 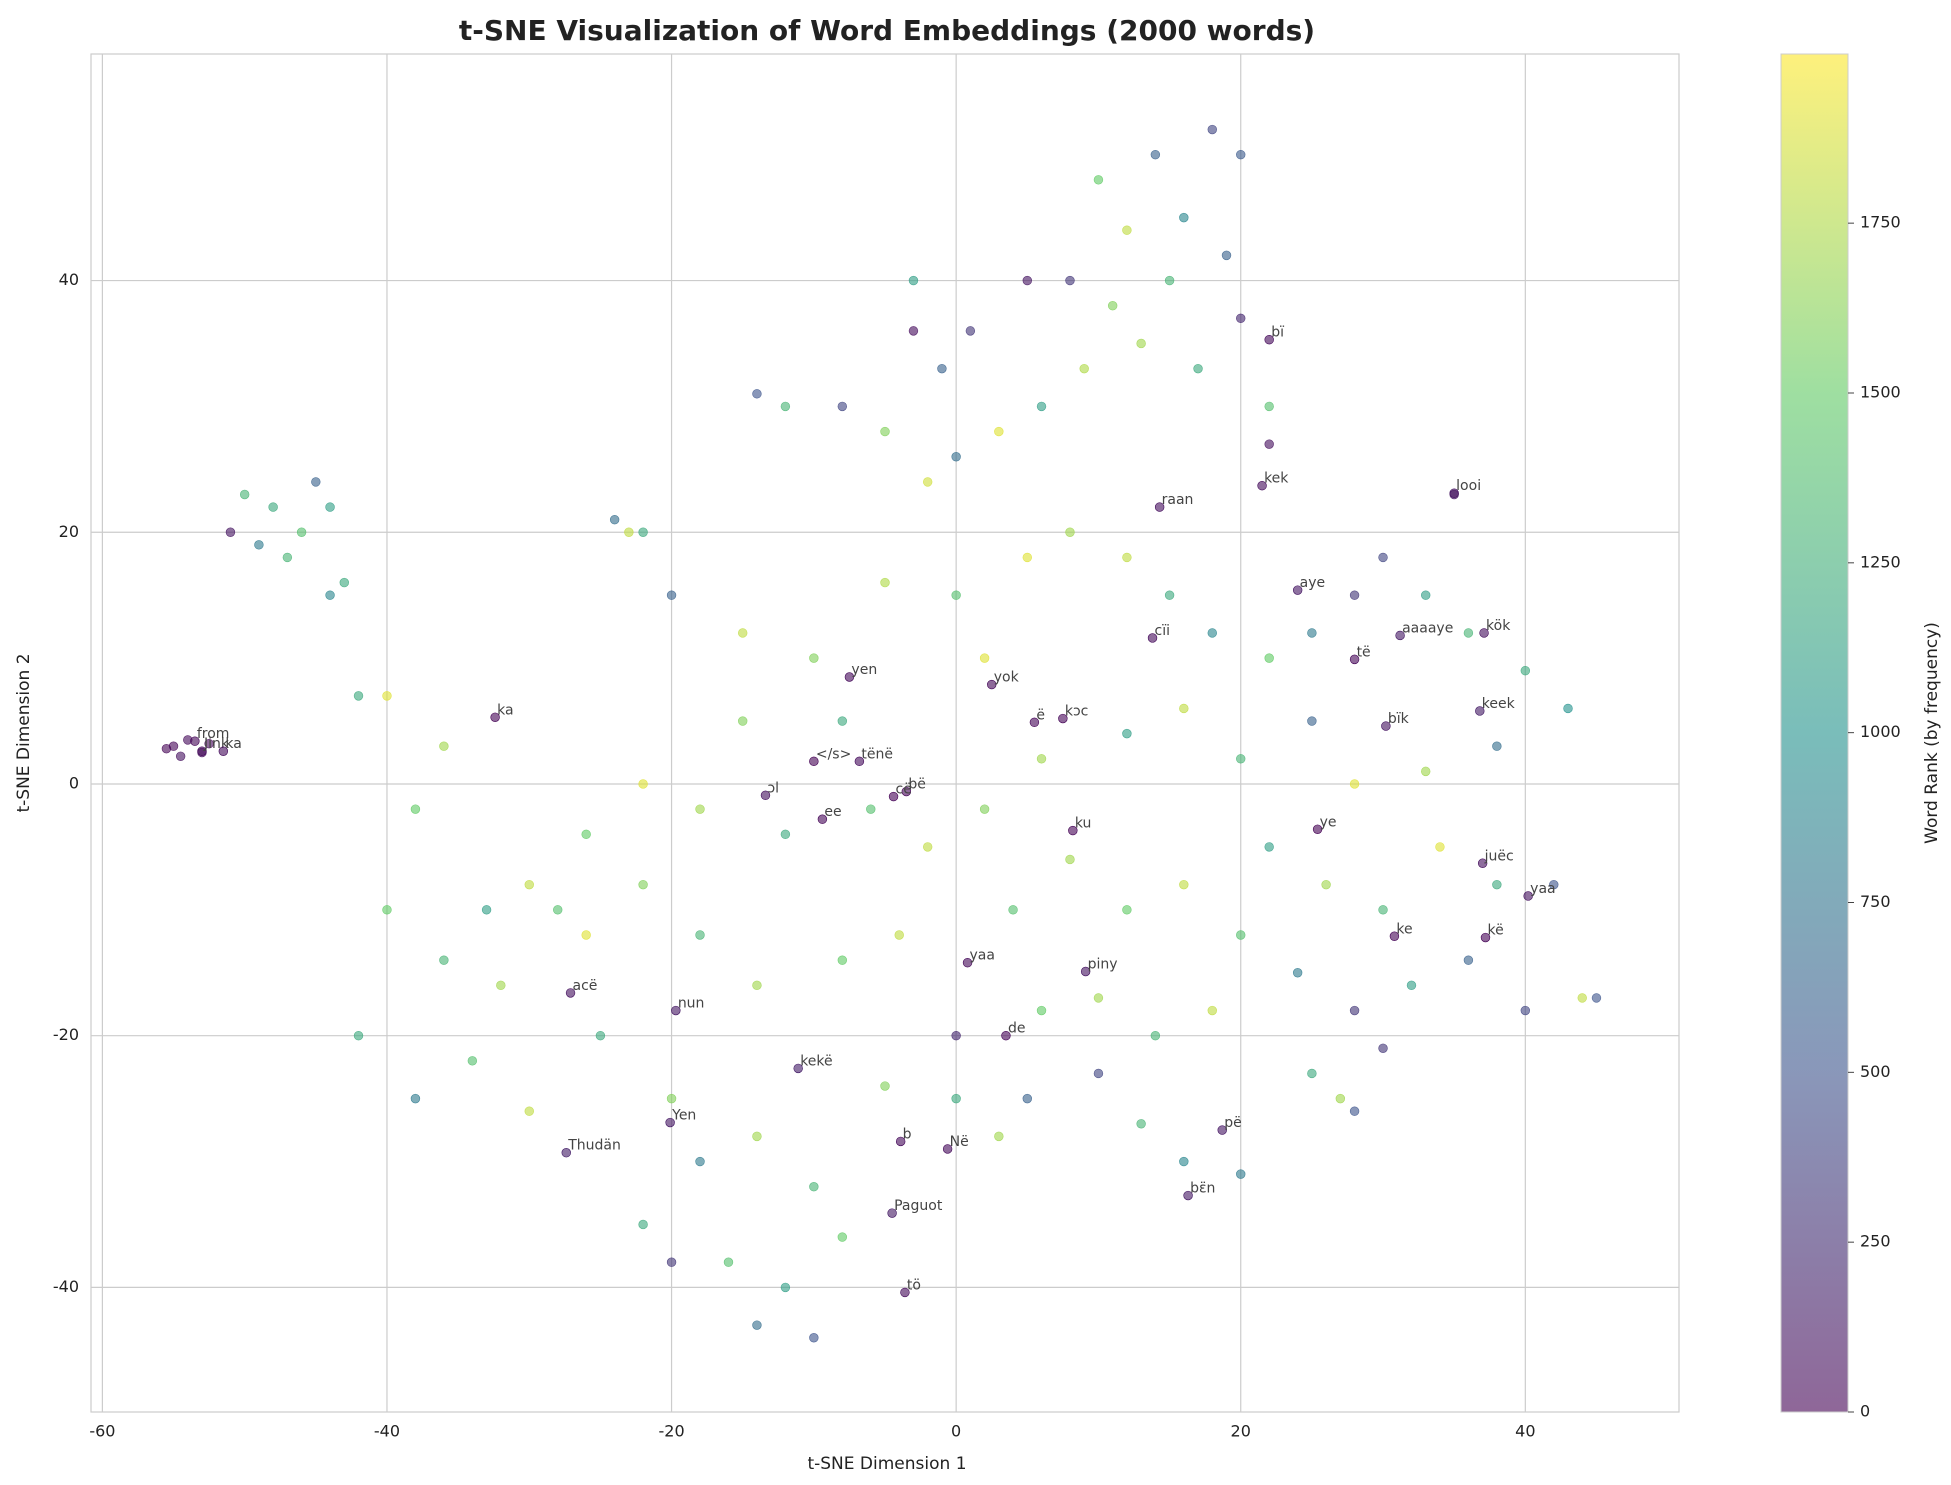 What do you see at coordinates (1880, 561) in the screenshot?
I see `colorbar-tick-label: 1250` at bounding box center [1880, 561].